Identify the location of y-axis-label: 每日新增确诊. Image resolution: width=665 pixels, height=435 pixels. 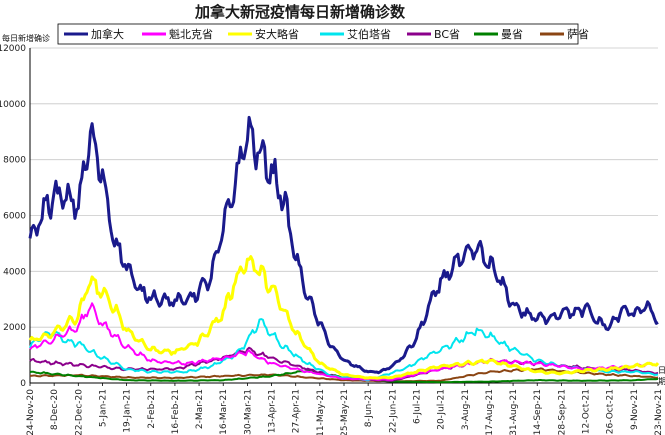
(26, 38).